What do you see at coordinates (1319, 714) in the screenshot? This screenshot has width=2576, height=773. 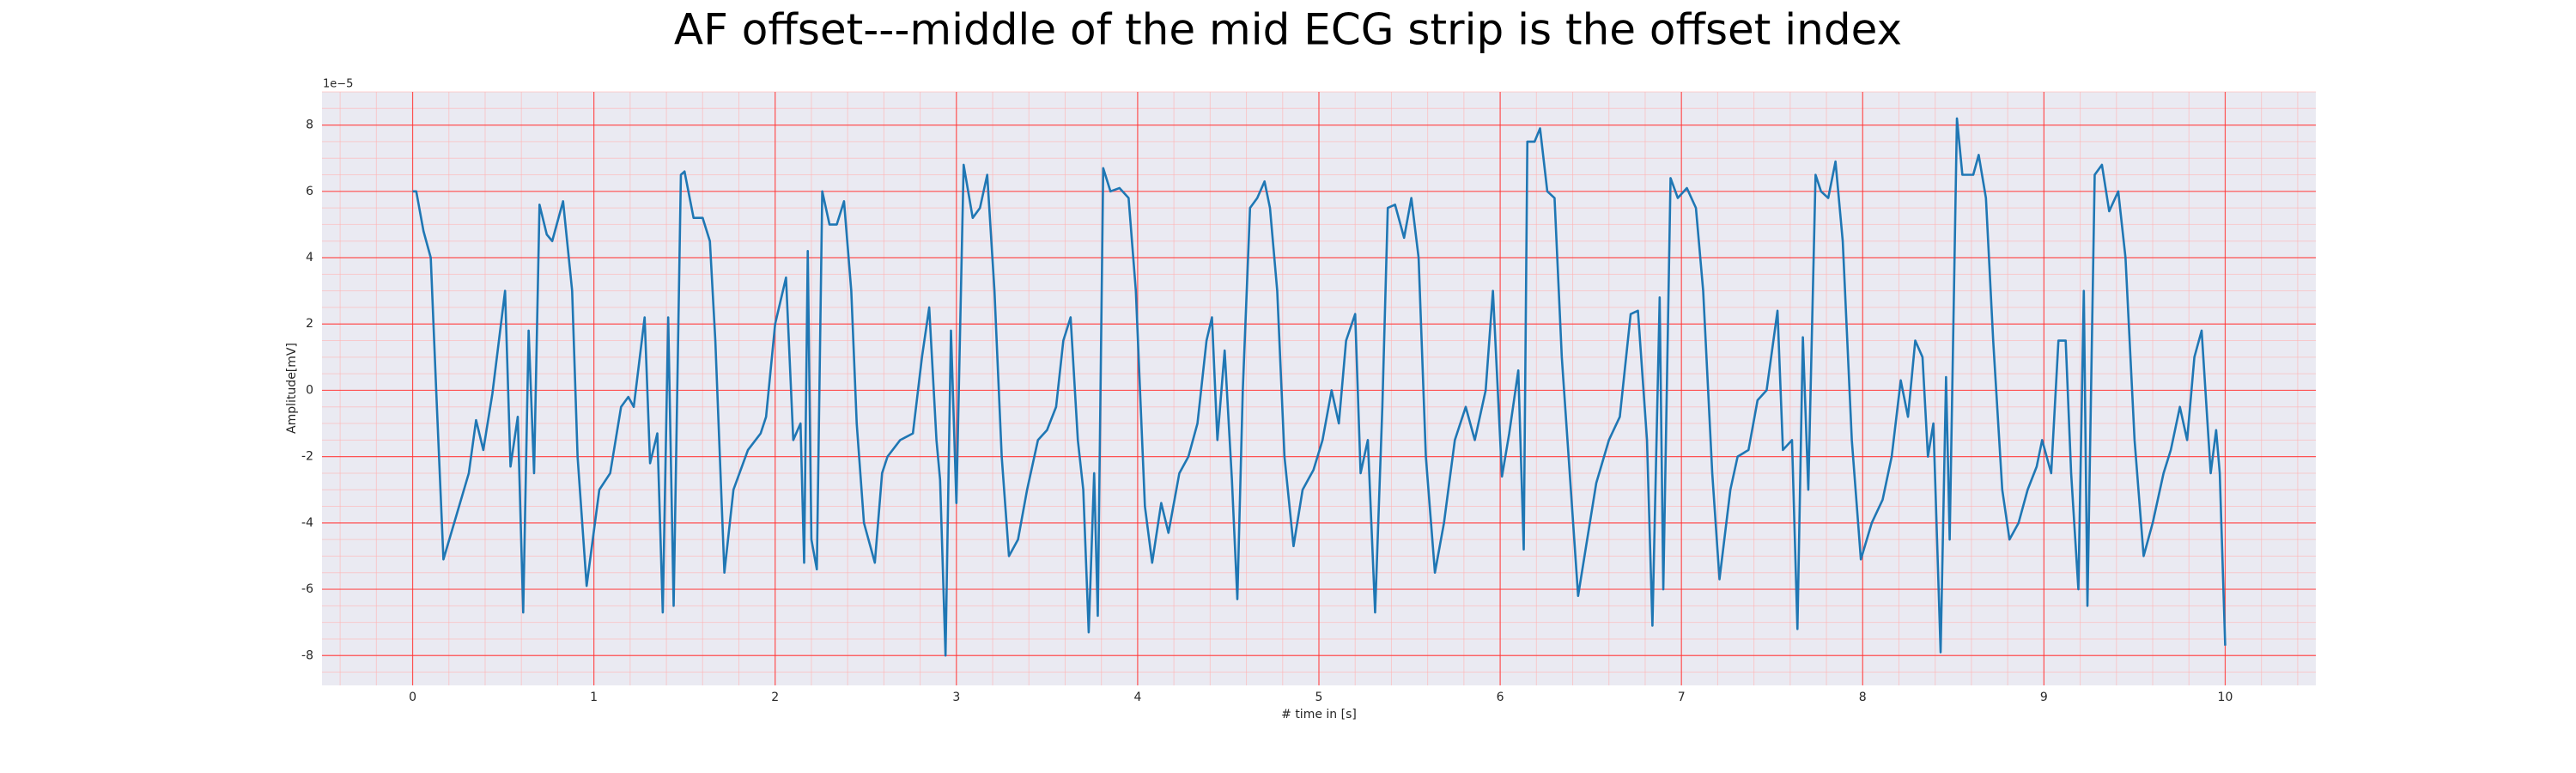 I see `x-axis-label: # time in [s]` at bounding box center [1319, 714].